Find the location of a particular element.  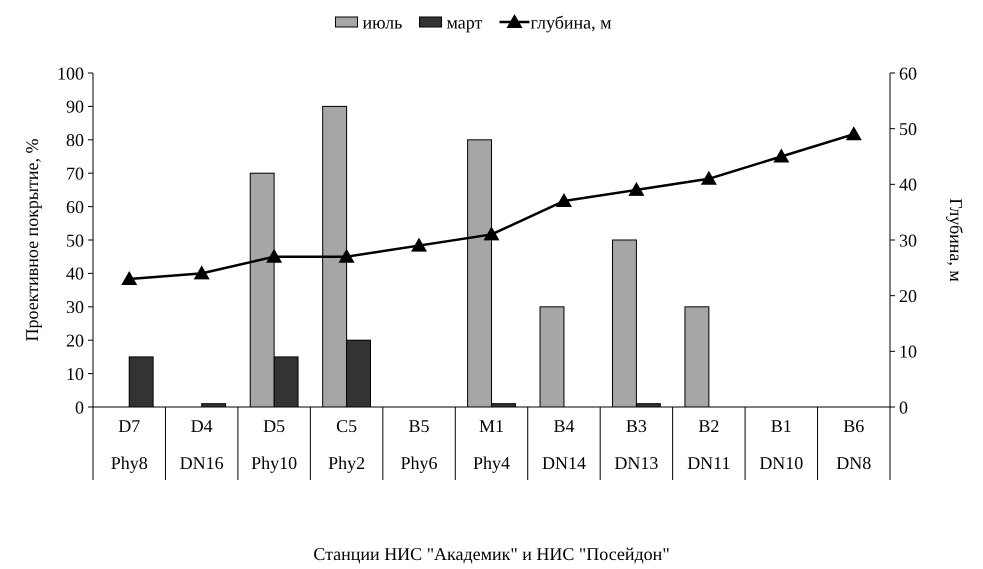

x-tick-label: B4 DN14 is located at coordinates (564, 444).